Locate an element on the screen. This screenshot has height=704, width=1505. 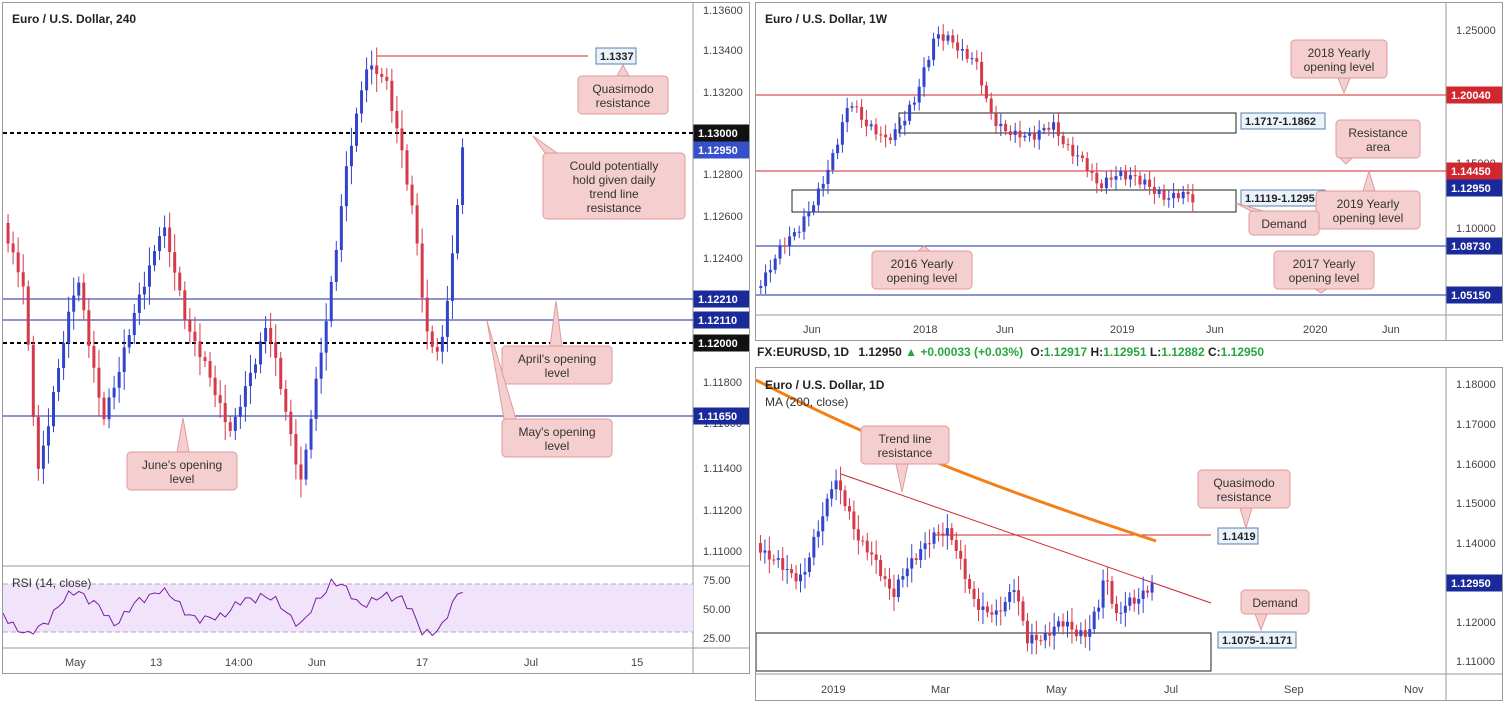
time-axis-label: Nov is located at coordinates (1414, 690).